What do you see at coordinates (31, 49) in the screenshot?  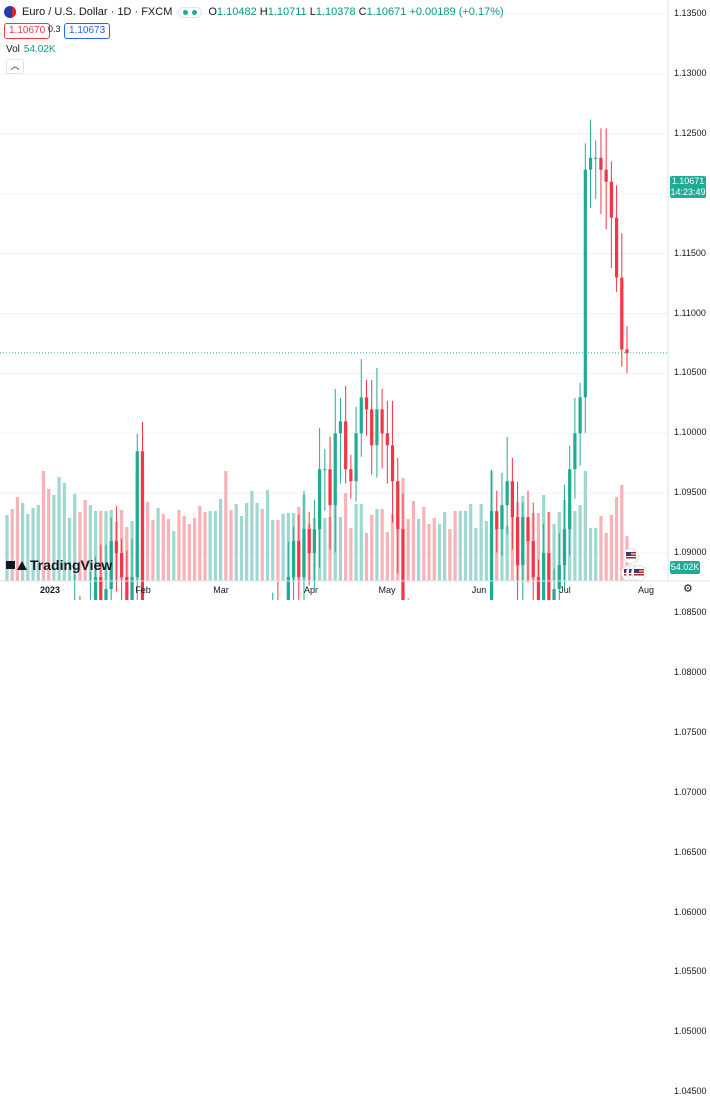 I see `volume-legend: Vol 54.02K` at bounding box center [31, 49].